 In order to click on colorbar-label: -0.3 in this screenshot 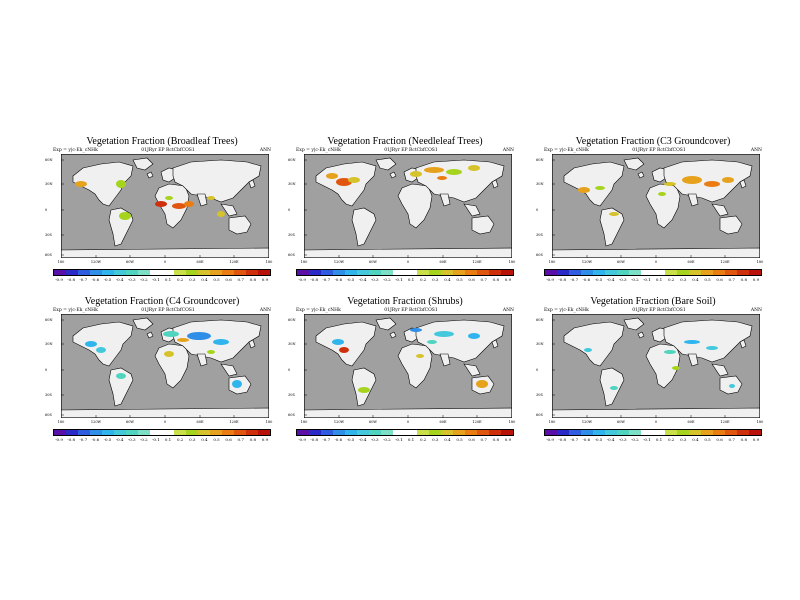, I will do `click(374, 439)`.